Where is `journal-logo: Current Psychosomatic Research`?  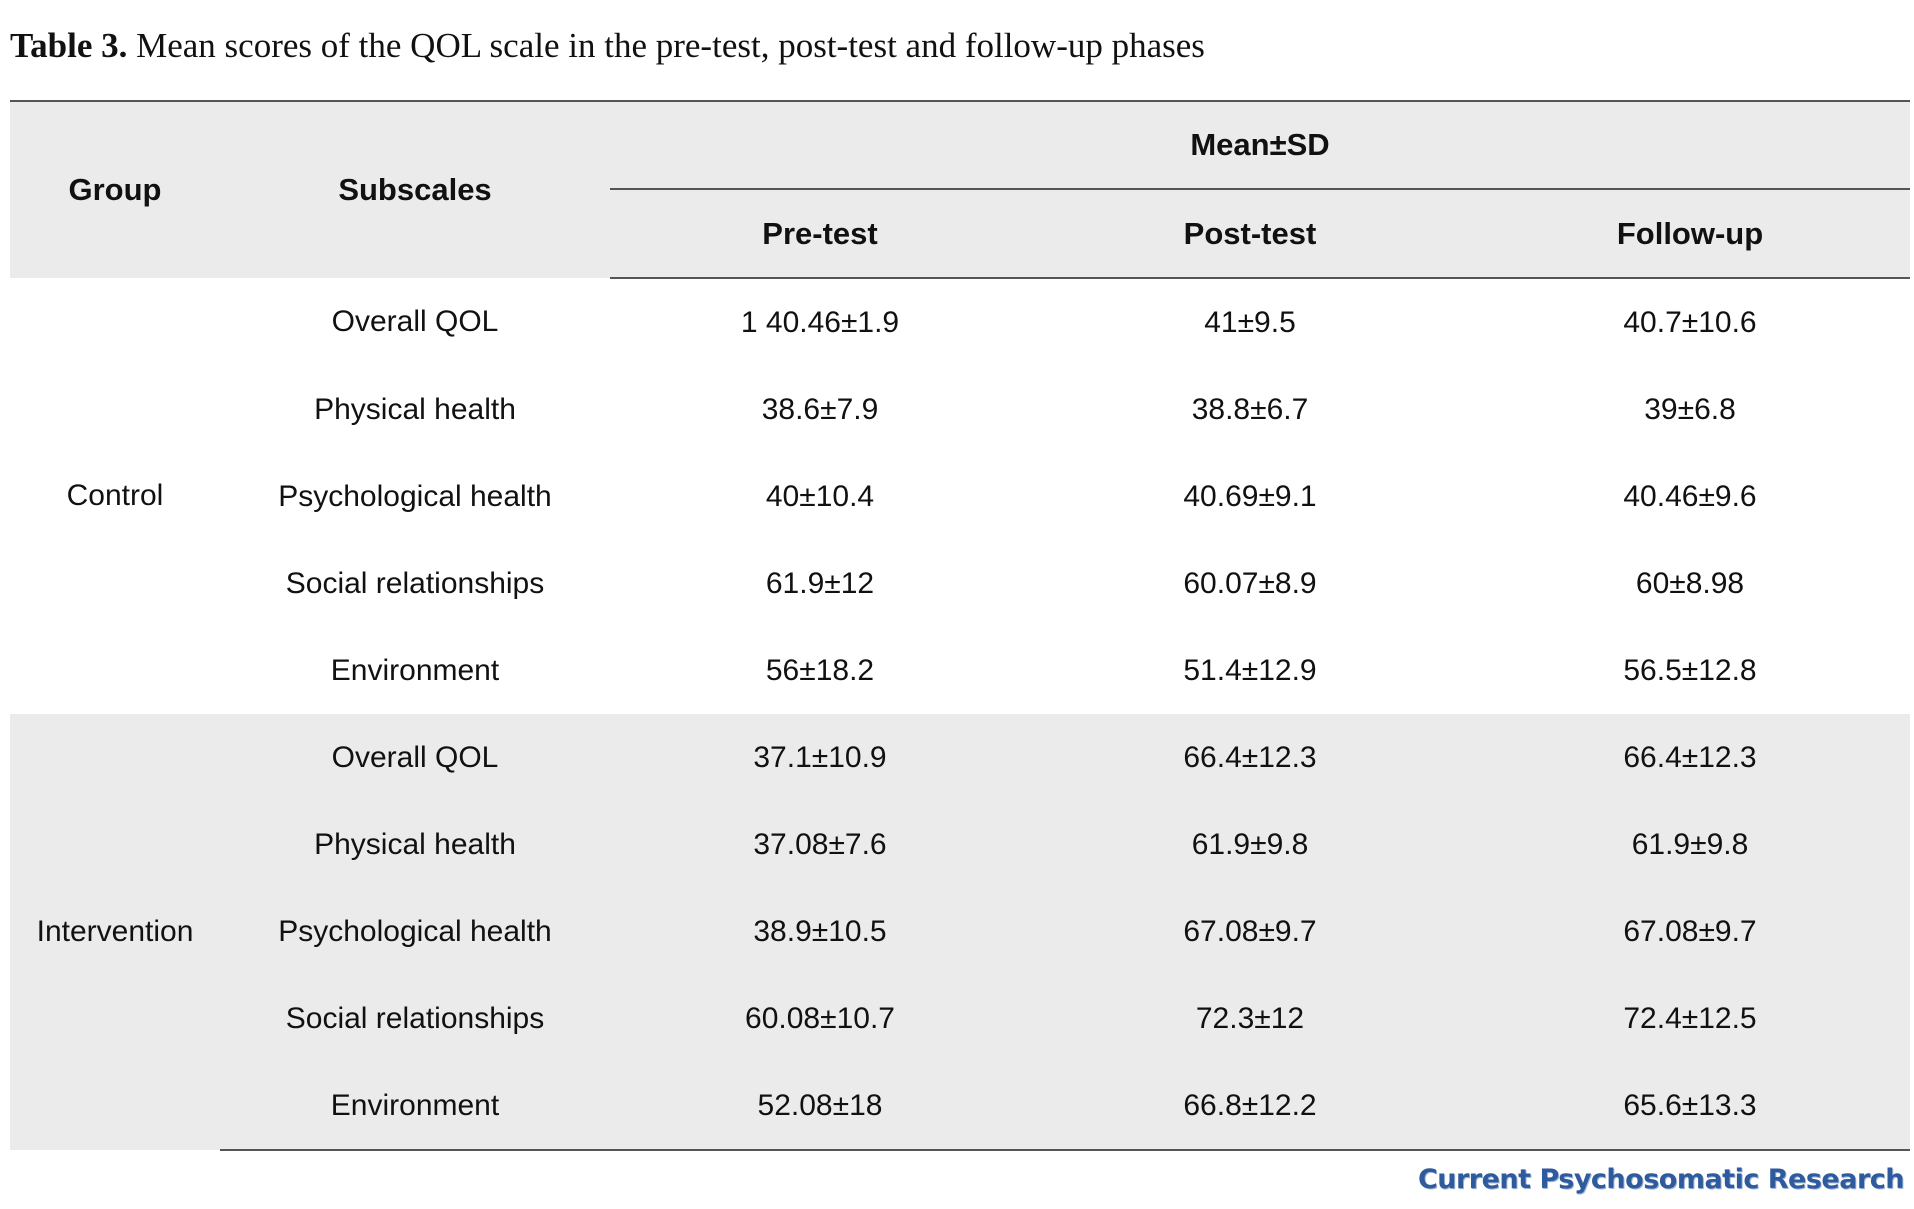 journal-logo: Current Psychosomatic Research is located at coordinates (1661, 1179).